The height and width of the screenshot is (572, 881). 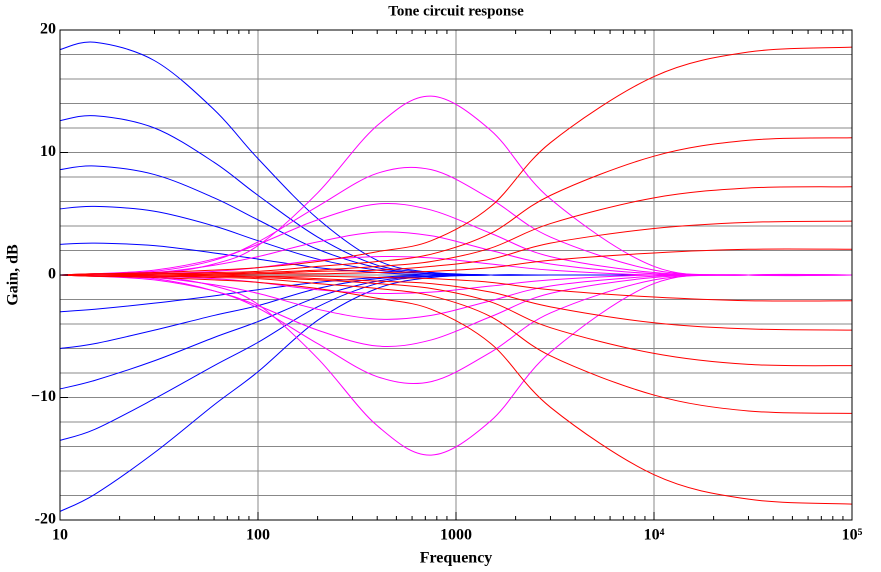 I want to click on y-tick-label: 20, so click(x=48, y=29).